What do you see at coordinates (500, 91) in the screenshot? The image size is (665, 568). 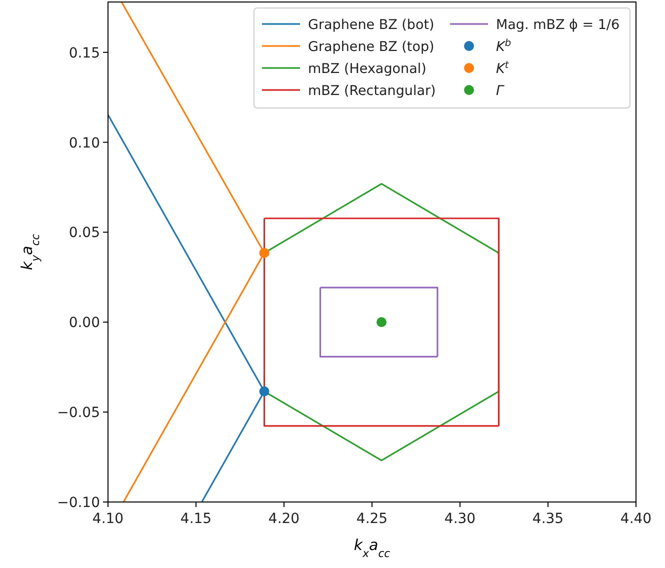 I see `legend-label: Γ` at bounding box center [500, 91].